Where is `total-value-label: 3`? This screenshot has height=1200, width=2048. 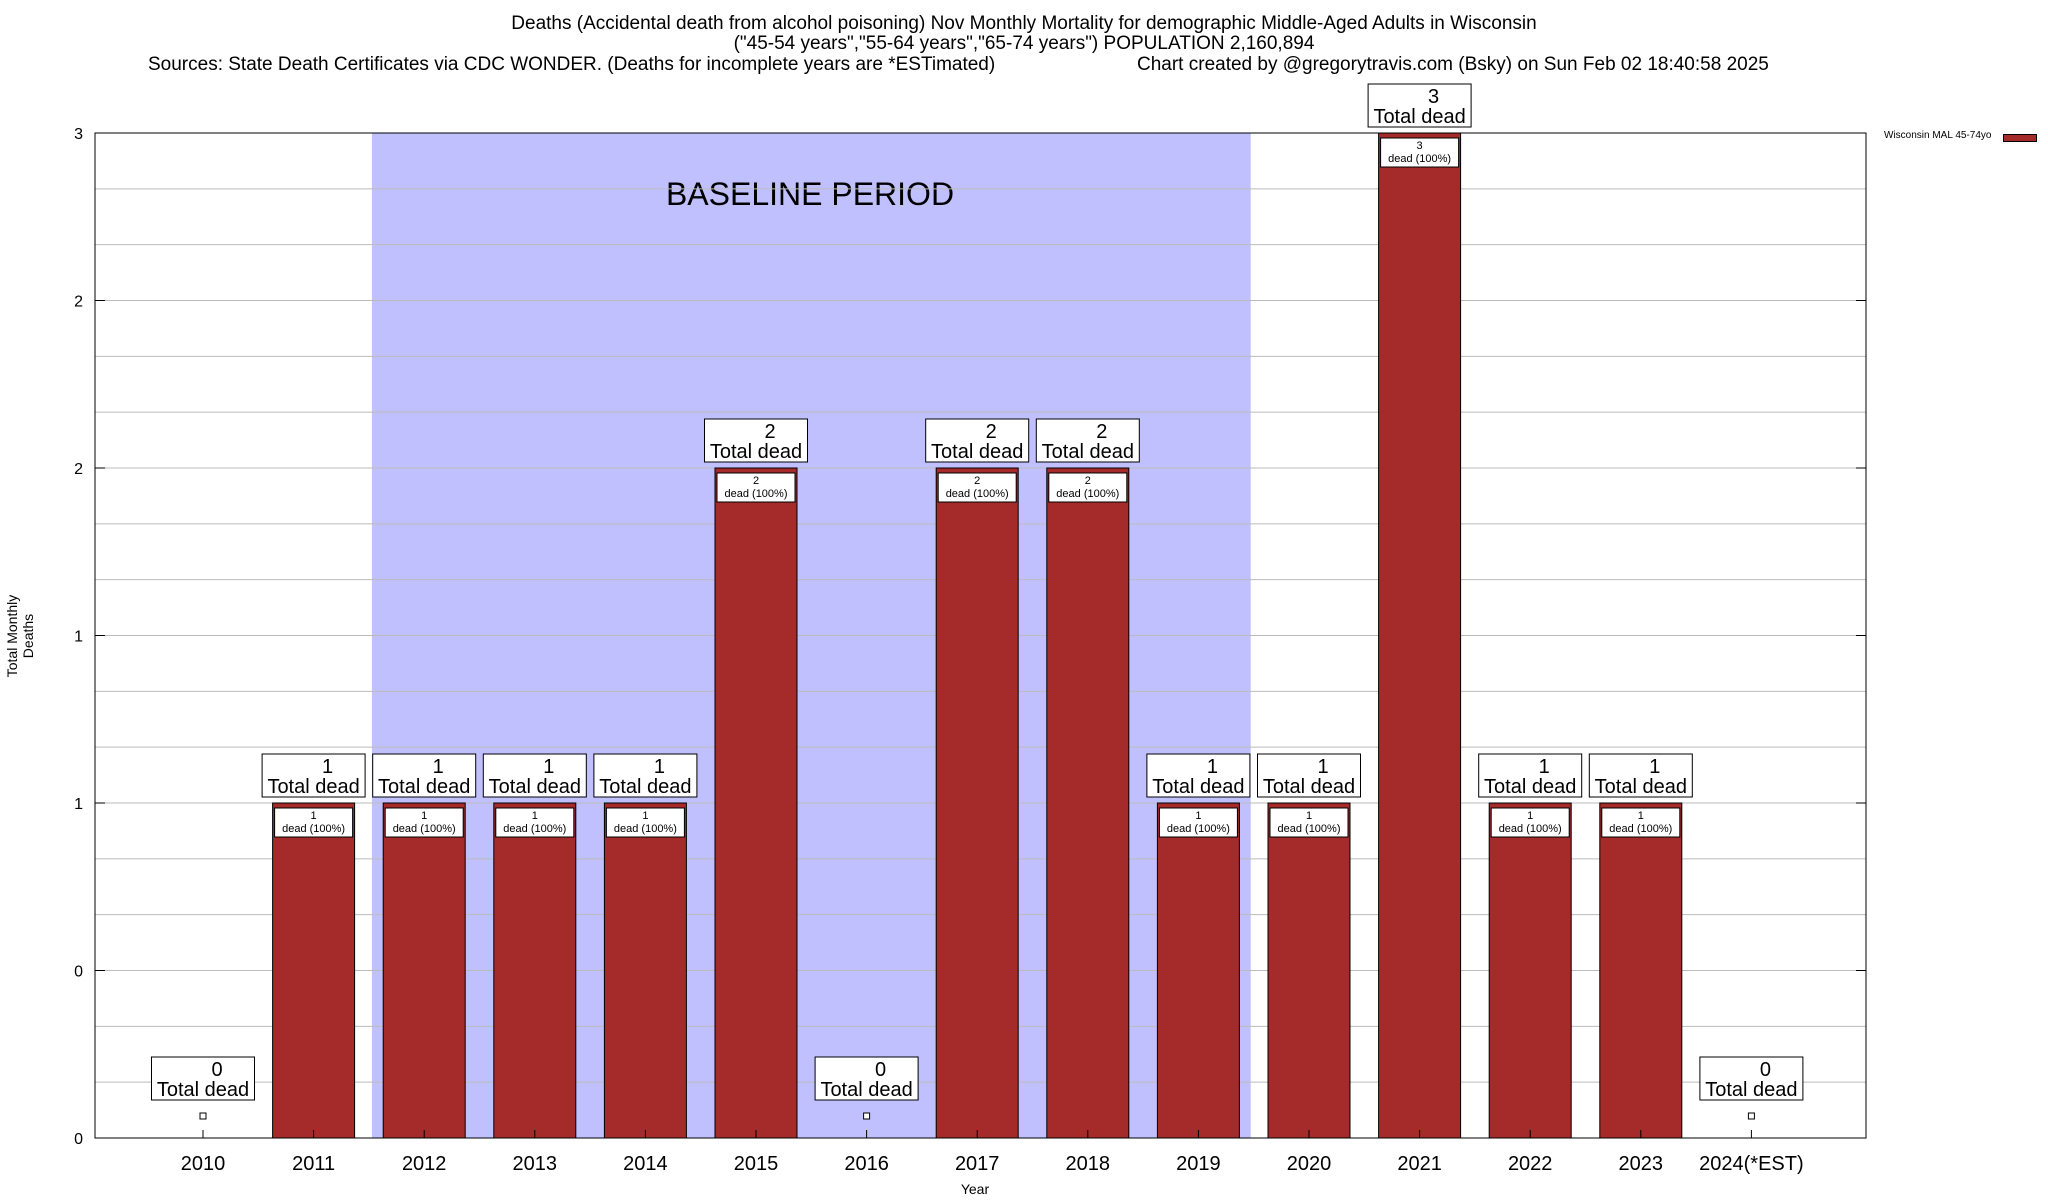 total-value-label: 3 is located at coordinates (1433, 97).